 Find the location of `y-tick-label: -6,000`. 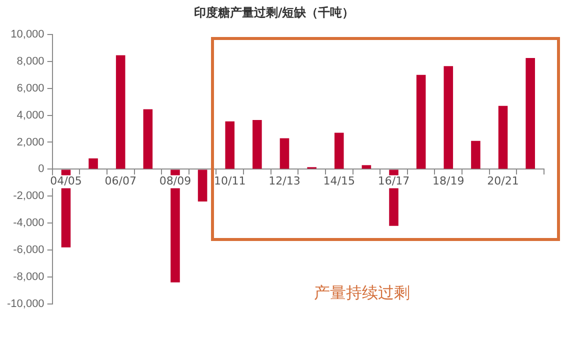

y-tick-label: -6,000 is located at coordinates (28, 250).